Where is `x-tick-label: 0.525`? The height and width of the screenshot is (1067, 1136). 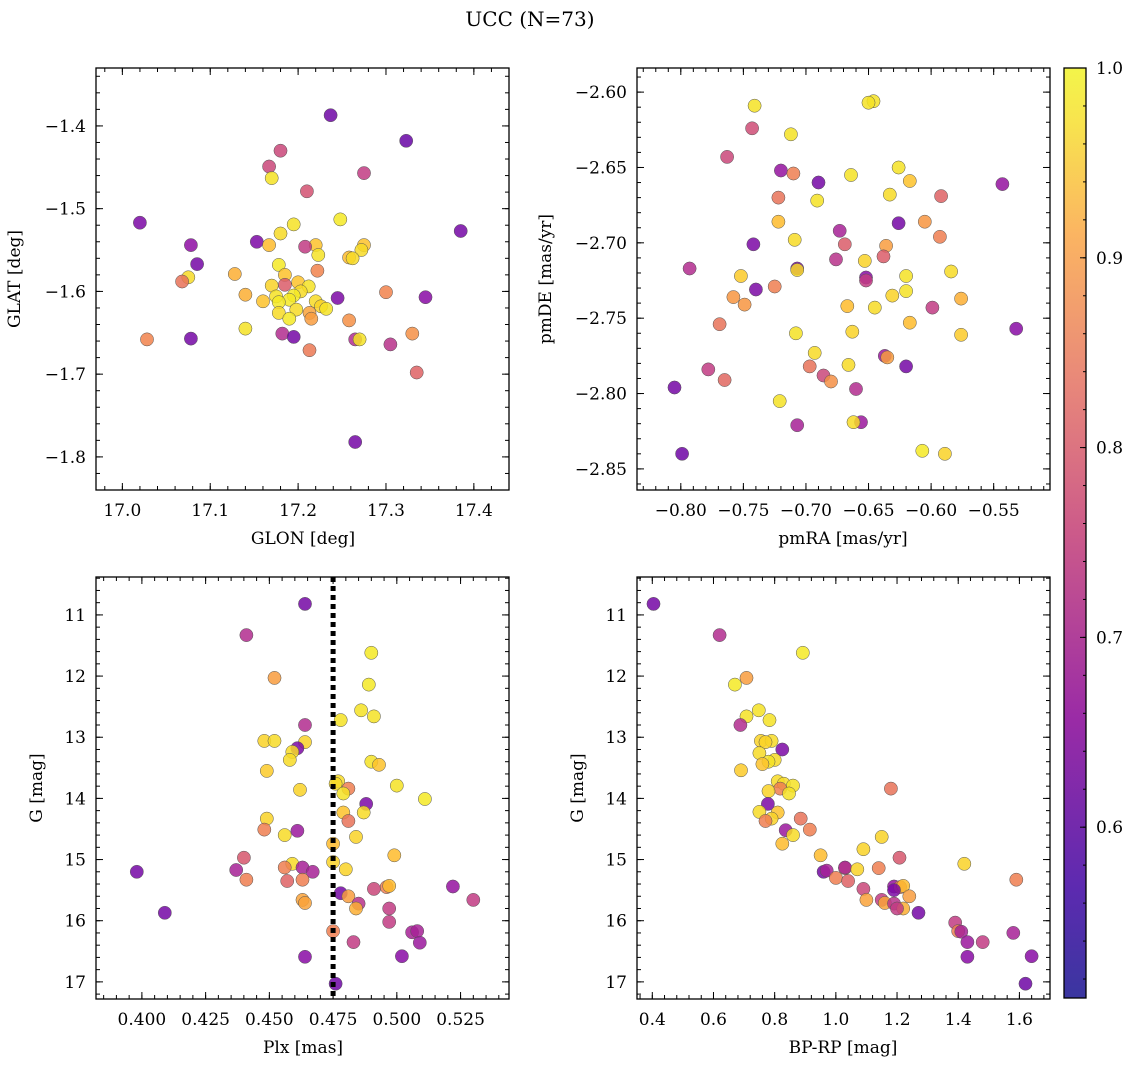
x-tick-label: 0.525 is located at coordinates (460, 1020).